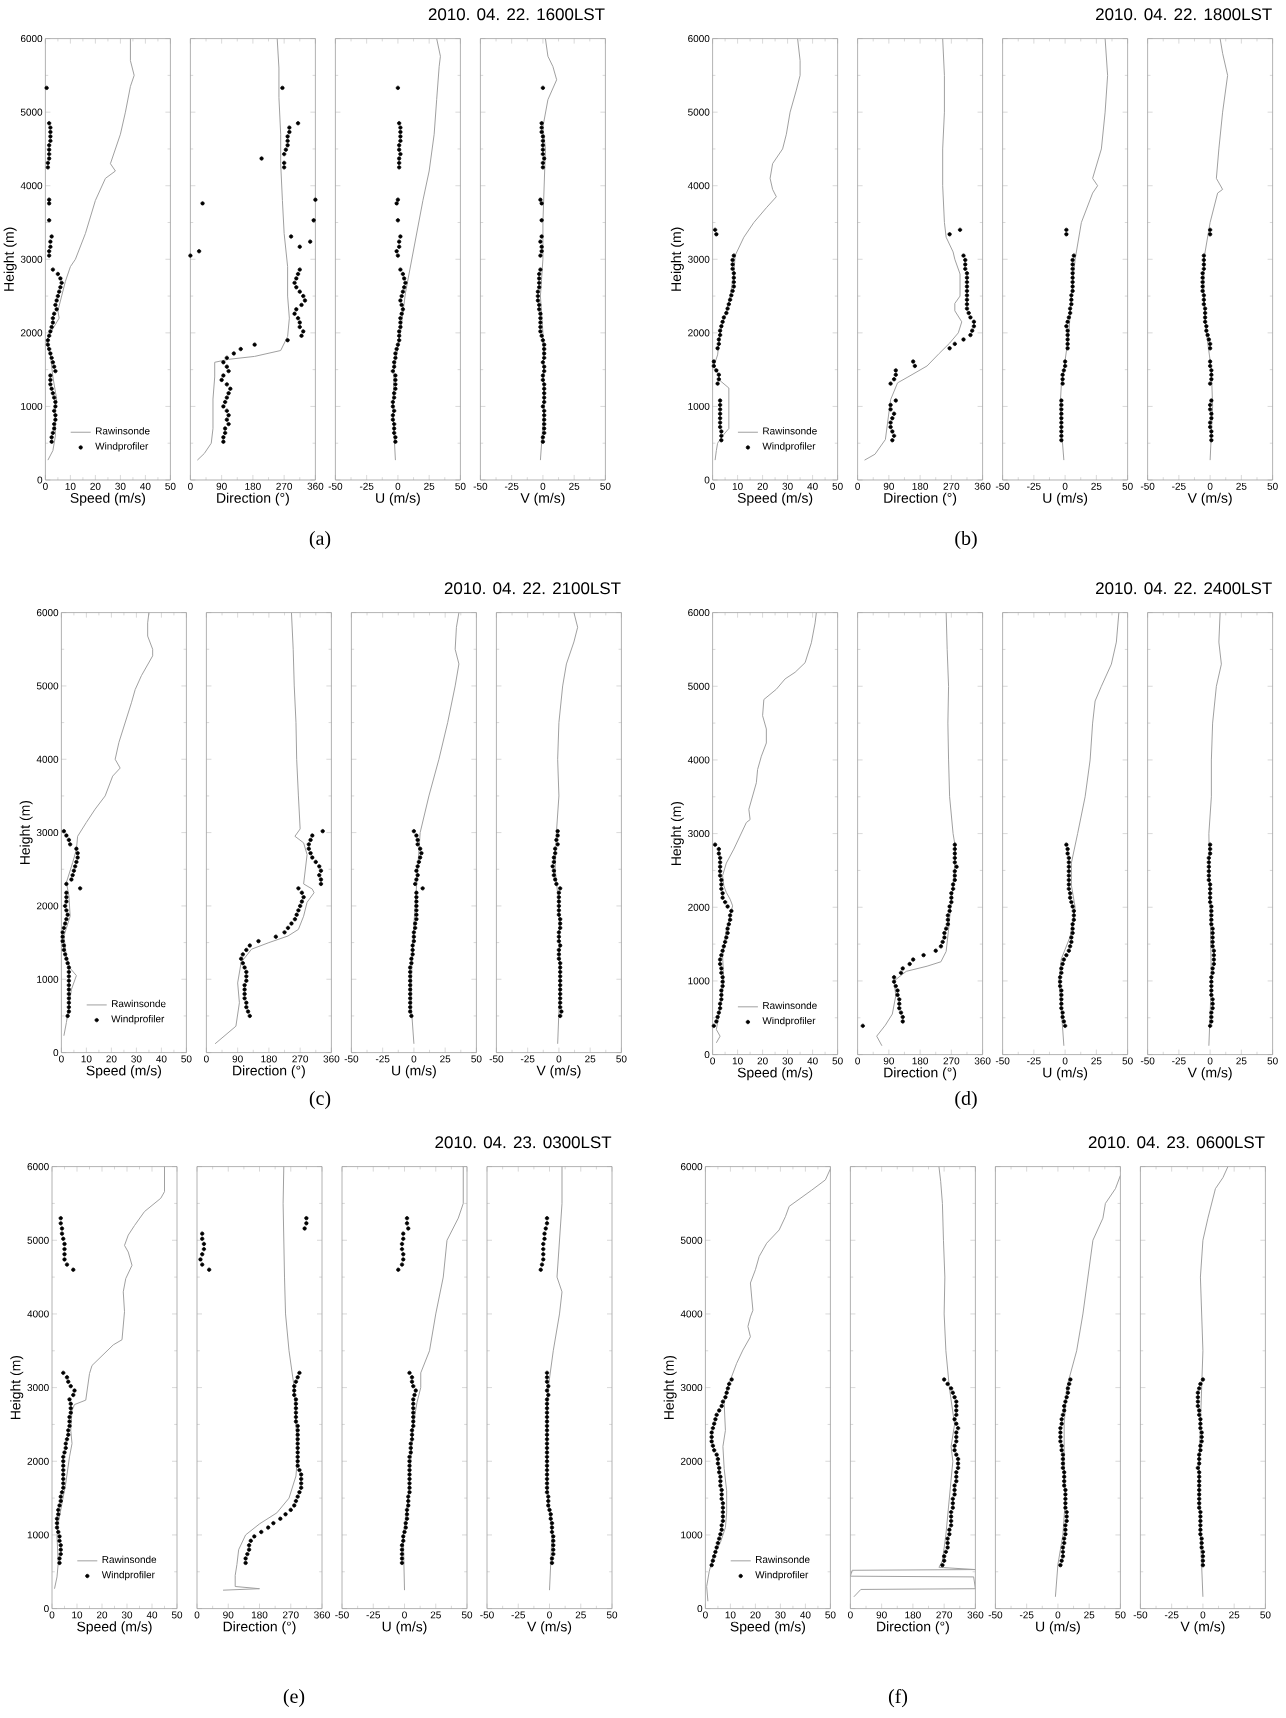 This screenshot has height=1718, width=1286. I want to click on text: (b), so click(966, 540).